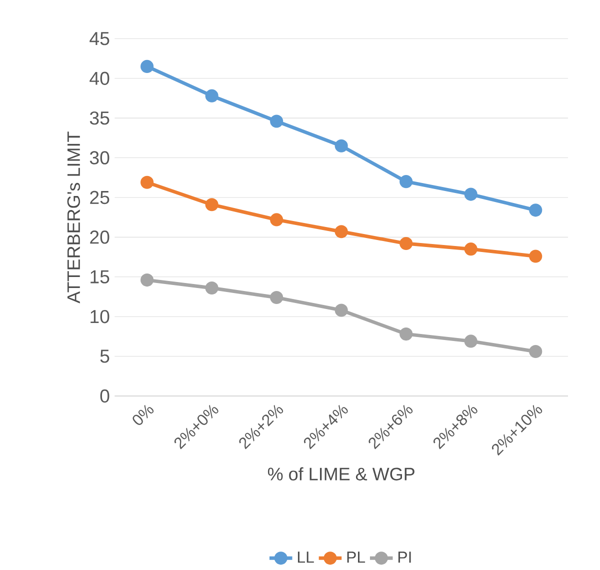 This screenshot has height=570, width=600. Describe the element at coordinates (105, 396) in the screenshot. I see `y-tick-label: 0` at that location.